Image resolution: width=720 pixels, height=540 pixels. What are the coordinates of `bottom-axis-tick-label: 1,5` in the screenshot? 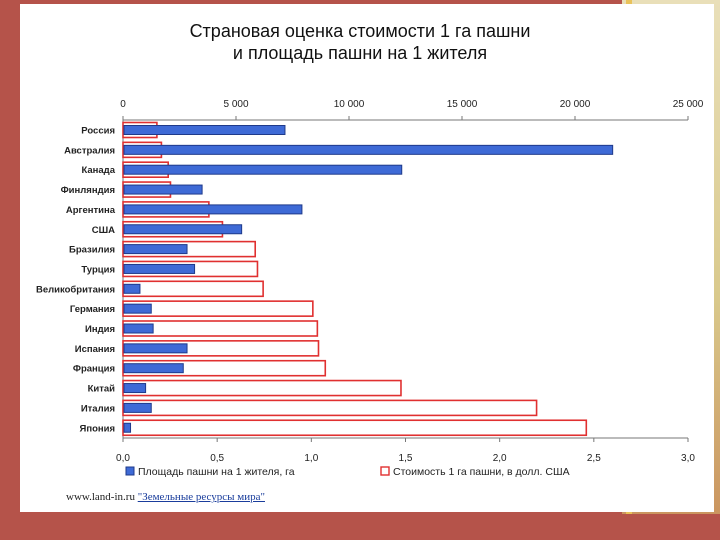 It's located at (406, 458).